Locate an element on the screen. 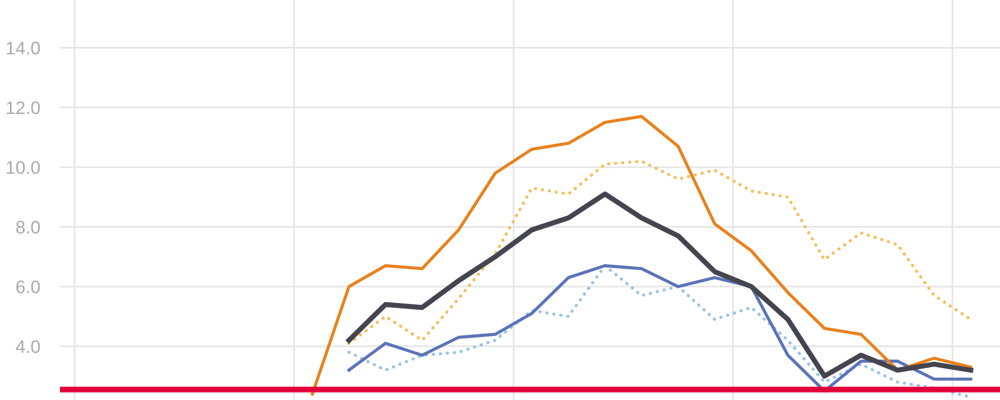 This screenshot has height=400, width=1000. y-tick-label: 8.0 is located at coordinates (28, 227).